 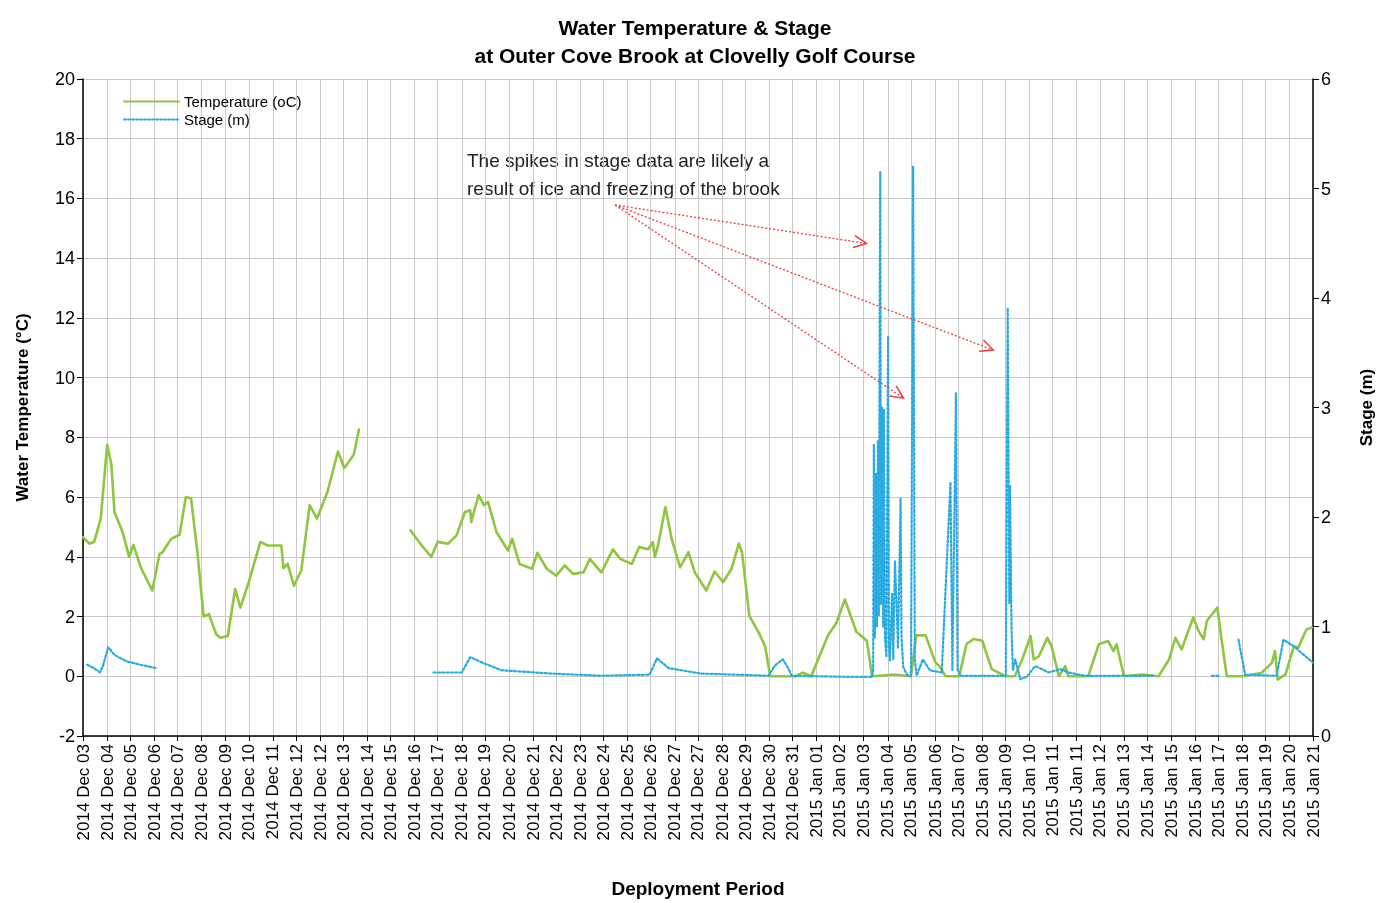 What do you see at coordinates (864, 791) in the screenshot?
I see `x-tick-label: 2015 Jan 03` at bounding box center [864, 791].